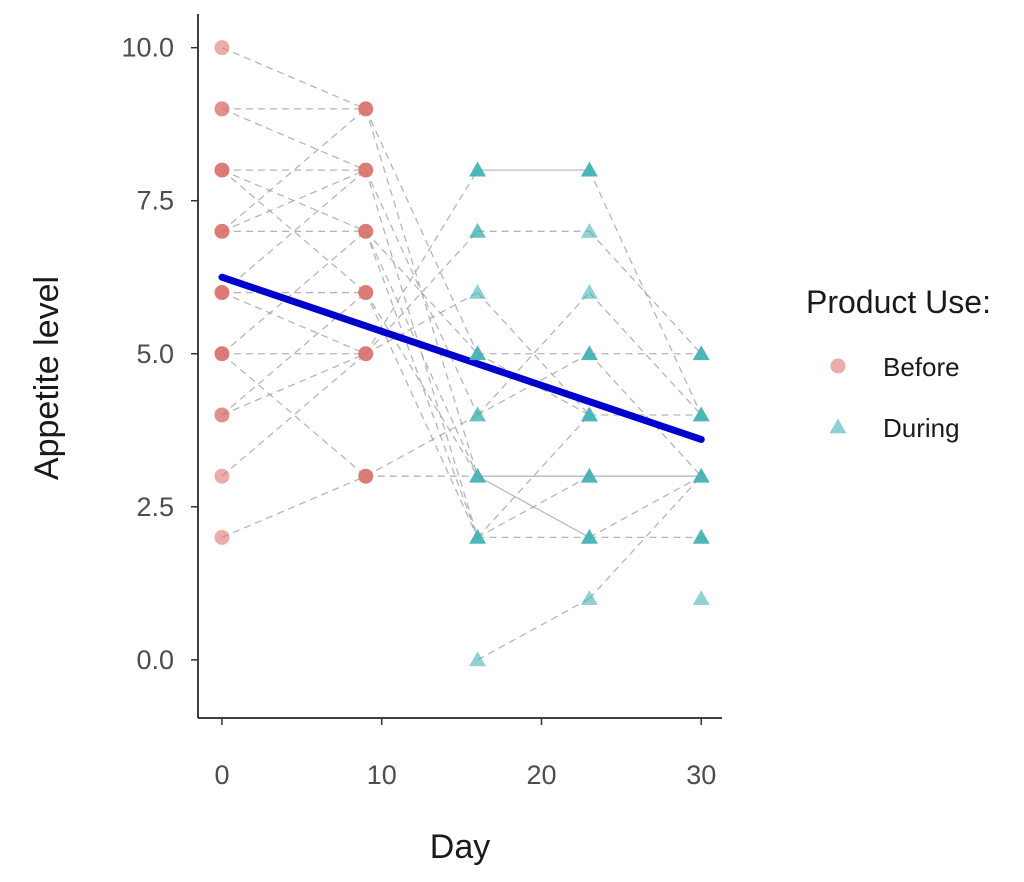 This screenshot has height=882, width=1024. I want to click on legend-title: Product Use:, so click(898, 302).